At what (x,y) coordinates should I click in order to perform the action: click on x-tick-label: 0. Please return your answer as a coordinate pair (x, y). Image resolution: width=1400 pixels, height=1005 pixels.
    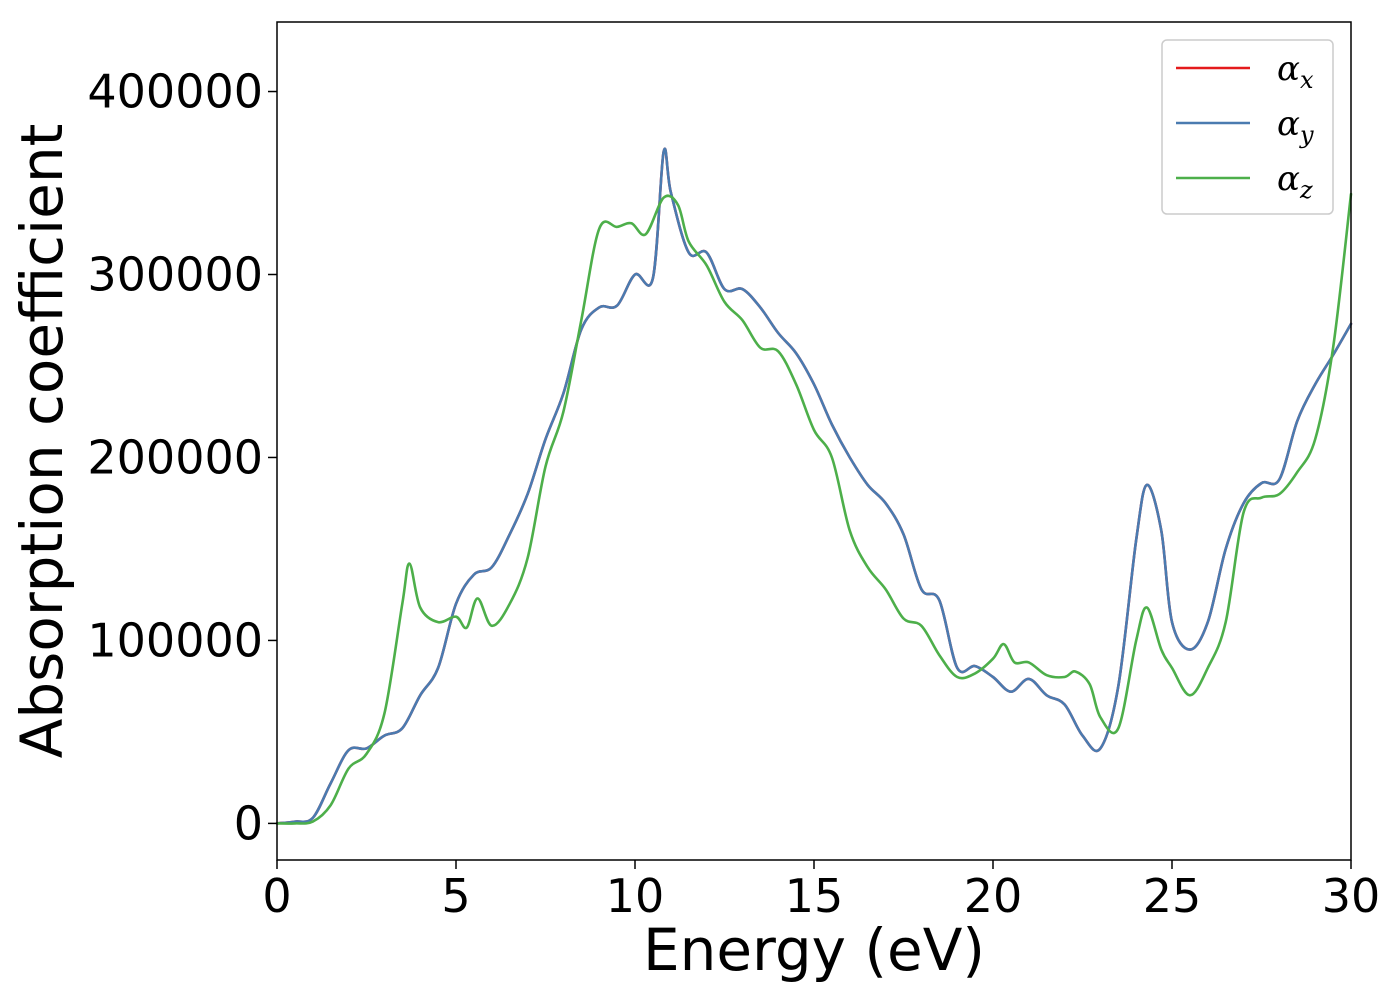
    Looking at the image, I should click on (276, 896).